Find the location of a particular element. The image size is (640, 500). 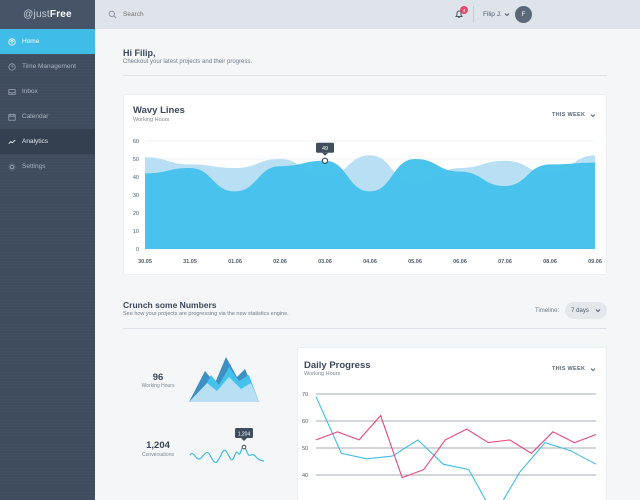

timeline-label: Timeline: is located at coordinates (547, 311).